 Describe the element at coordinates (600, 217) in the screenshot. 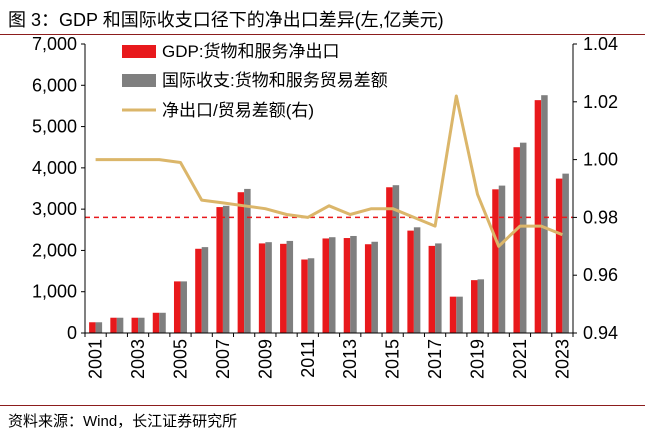

I see `right-tick-label: 0.98` at that location.